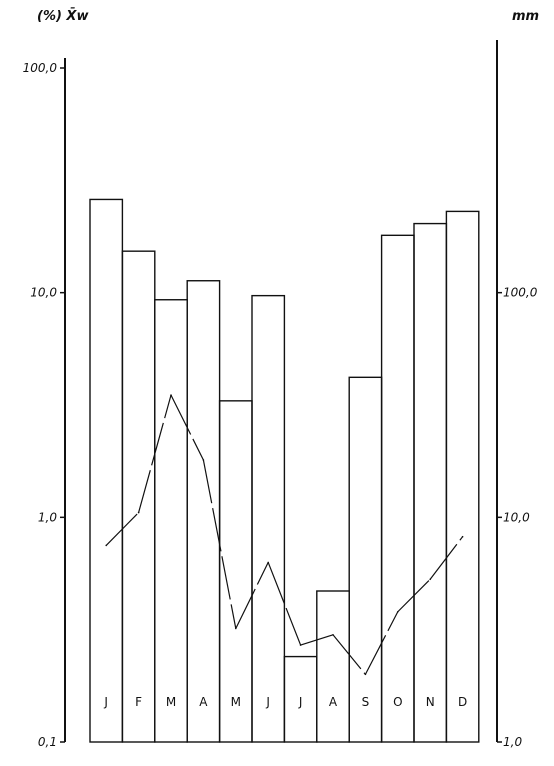  What do you see at coordinates (44, 405) in the screenshot?
I see `left-axis-ticks: 100,0 10,0 1,0 0,1` at bounding box center [44, 405].